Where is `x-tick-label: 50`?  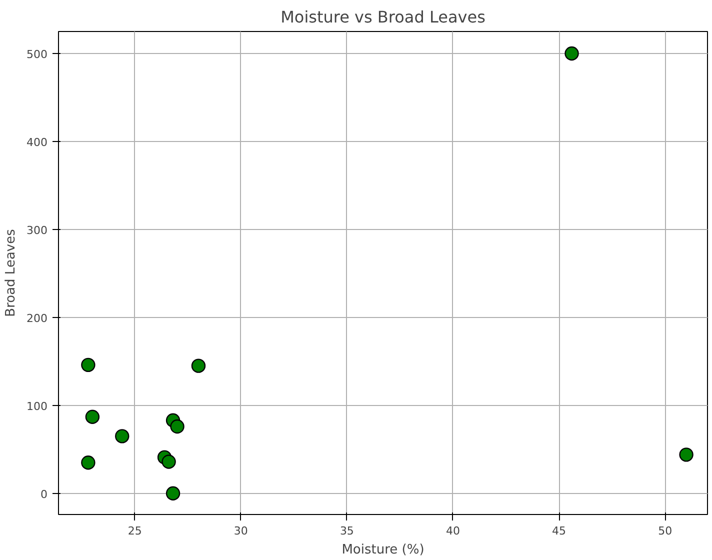 x-tick-label: 50 is located at coordinates (665, 531).